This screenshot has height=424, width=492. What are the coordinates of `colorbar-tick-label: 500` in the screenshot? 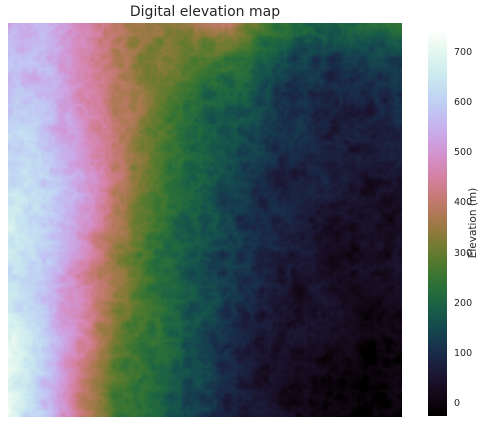 It's located at (463, 153).